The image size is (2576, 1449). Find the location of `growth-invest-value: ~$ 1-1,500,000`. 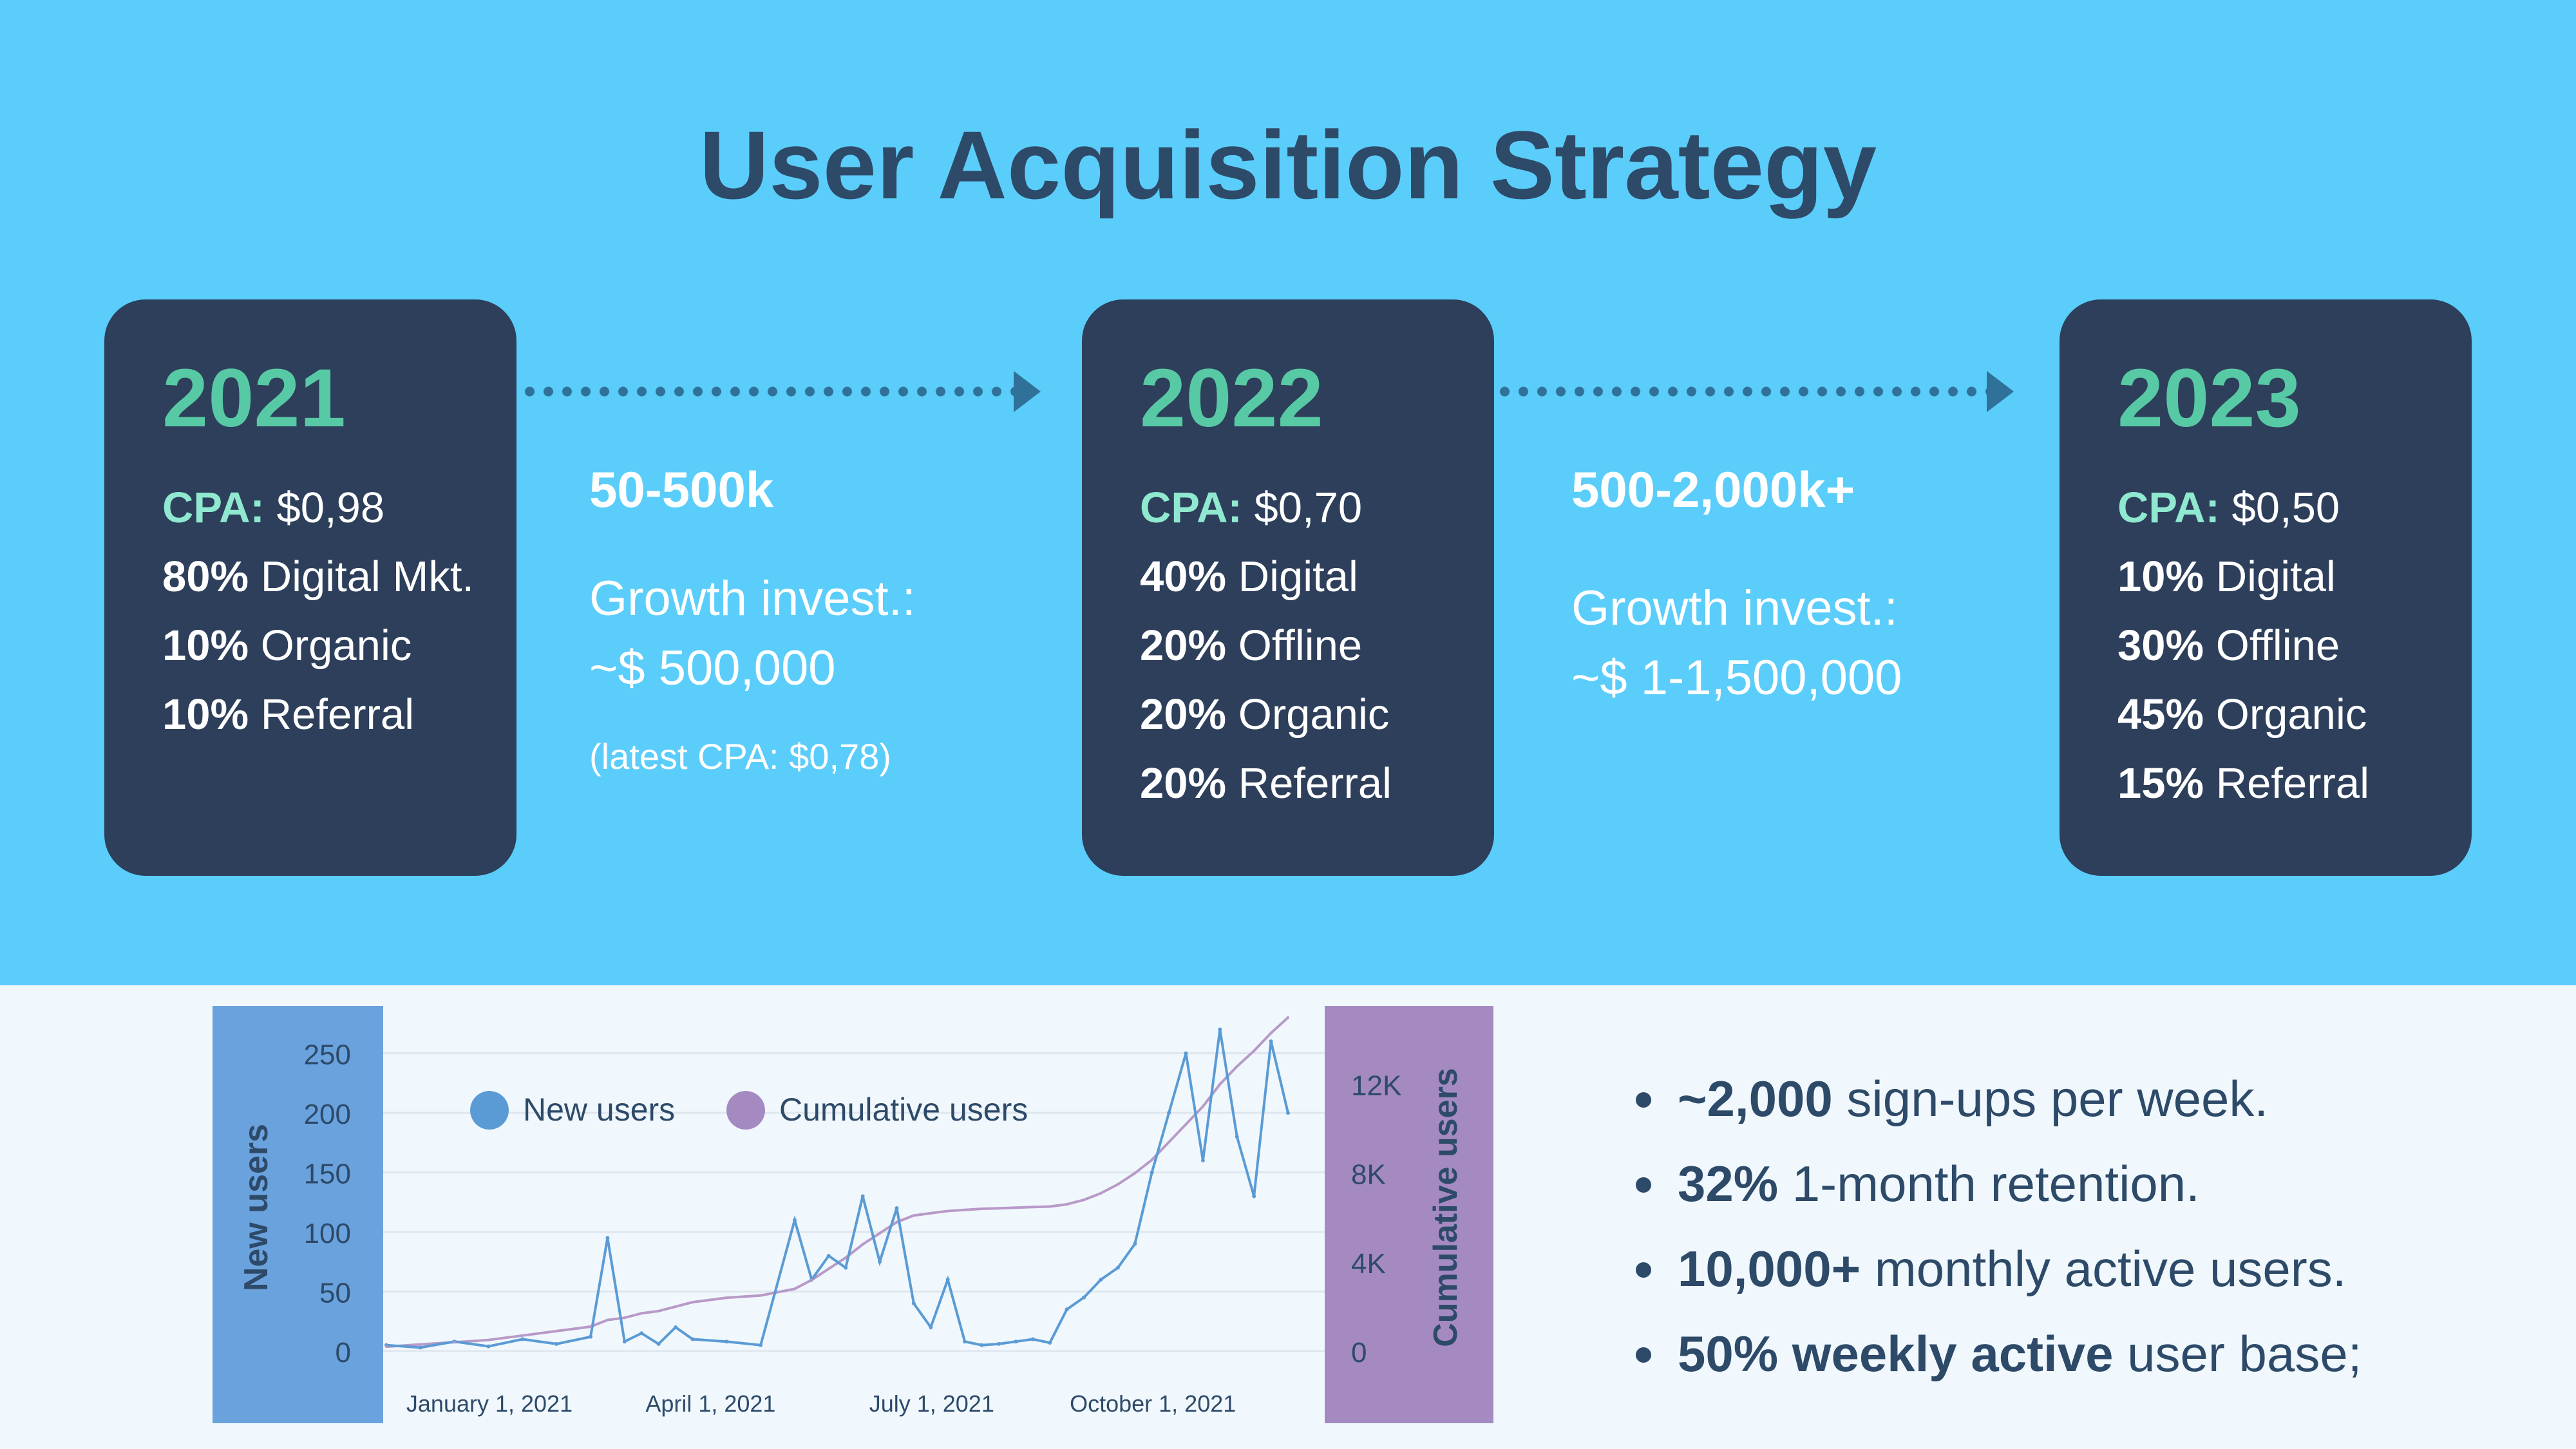

growth-invest-value: ~$ 1-1,500,000 is located at coordinates (1737, 678).